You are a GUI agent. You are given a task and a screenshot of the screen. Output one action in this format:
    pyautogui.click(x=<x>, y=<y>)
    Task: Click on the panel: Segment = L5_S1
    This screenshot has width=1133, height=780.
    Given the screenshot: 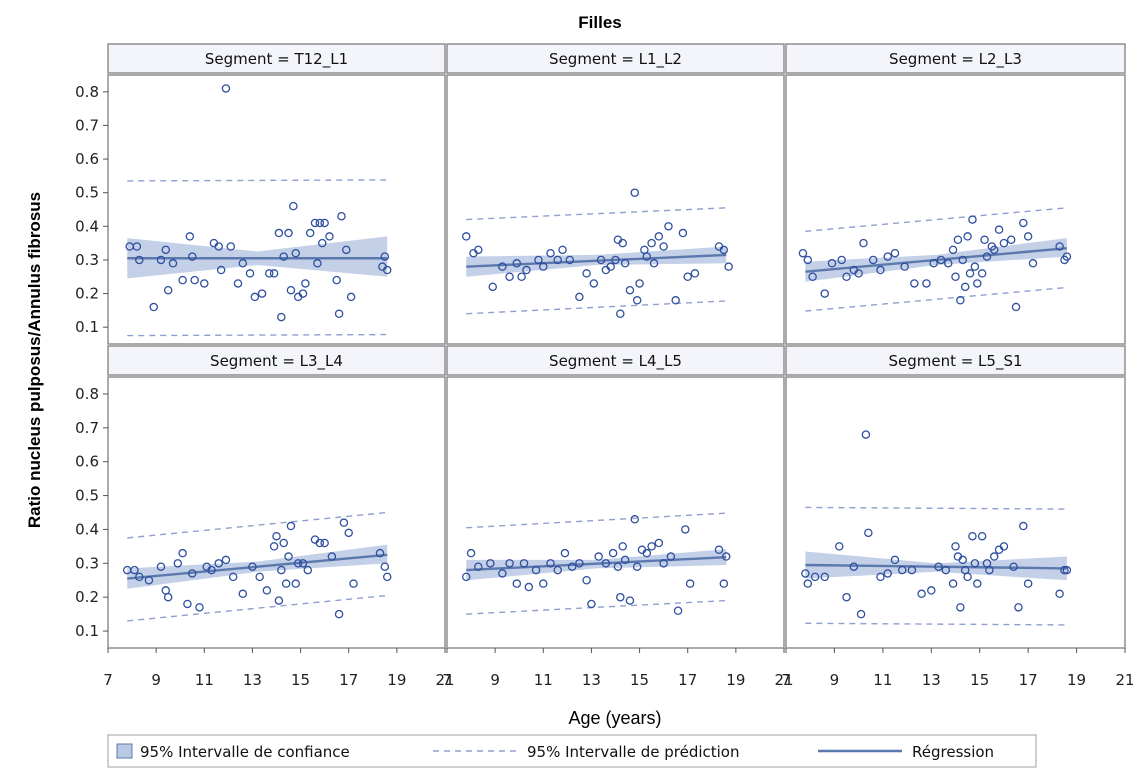 What is the action you would take?
    pyautogui.click(x=955, y=497)
    